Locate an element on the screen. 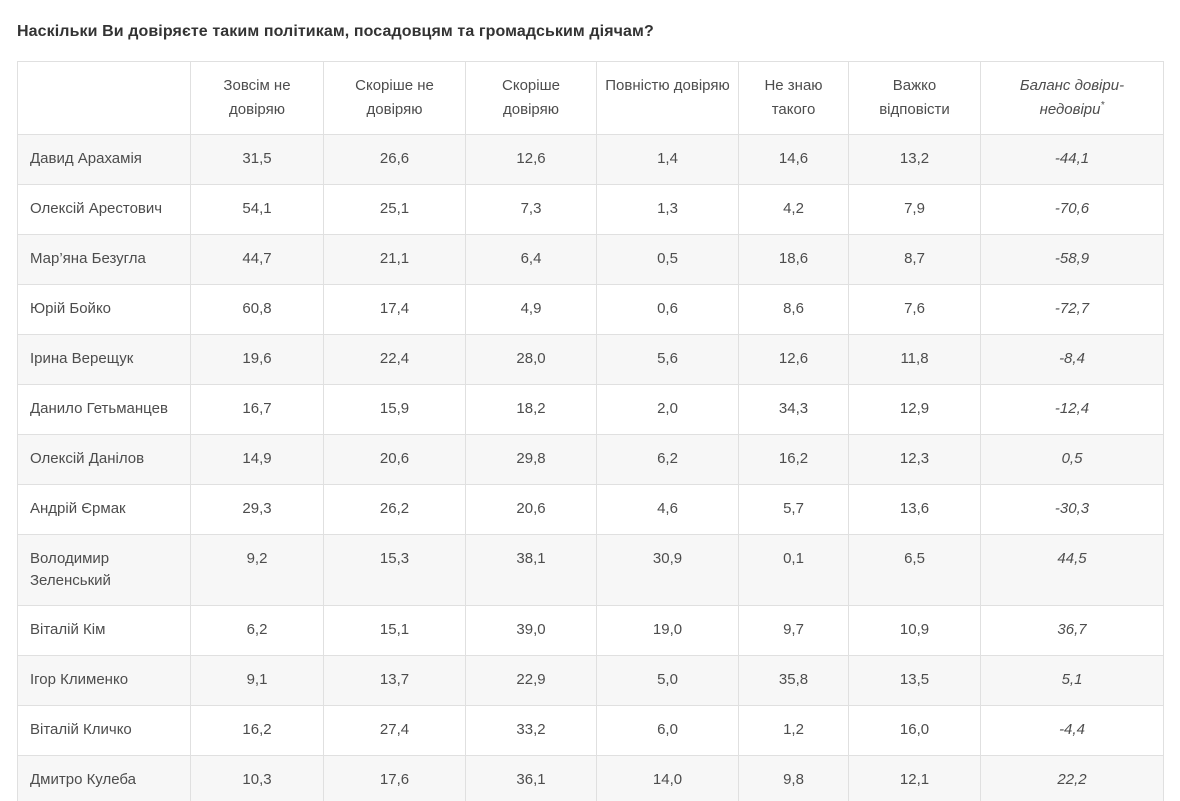 The image size is (1180, 801). value-cell: 17,4 is located at coordinates (394, 309).